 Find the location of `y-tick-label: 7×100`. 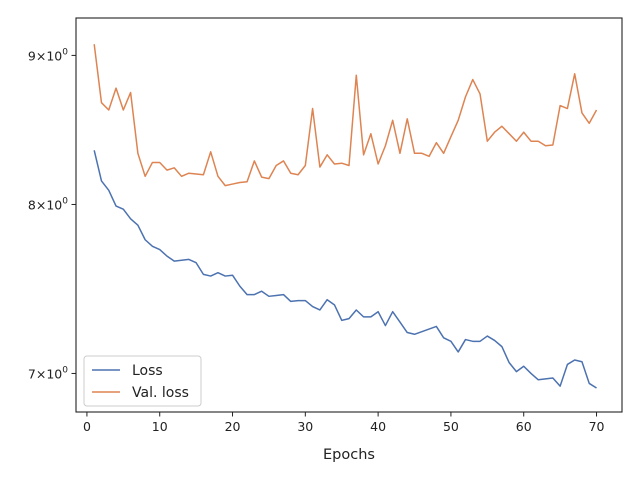

y-tick-label: 7×100 is located at coordinates (48, 373).